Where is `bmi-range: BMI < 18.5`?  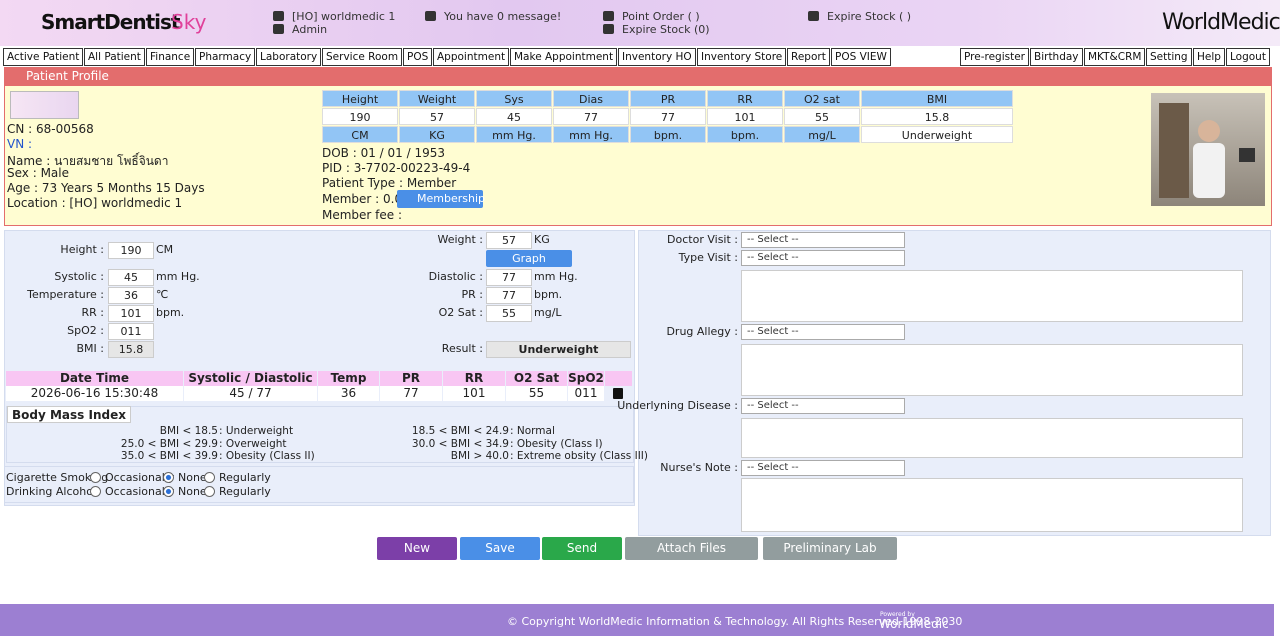
bmi-range: BMI < 18.5 is located at coordinates (188, 431).